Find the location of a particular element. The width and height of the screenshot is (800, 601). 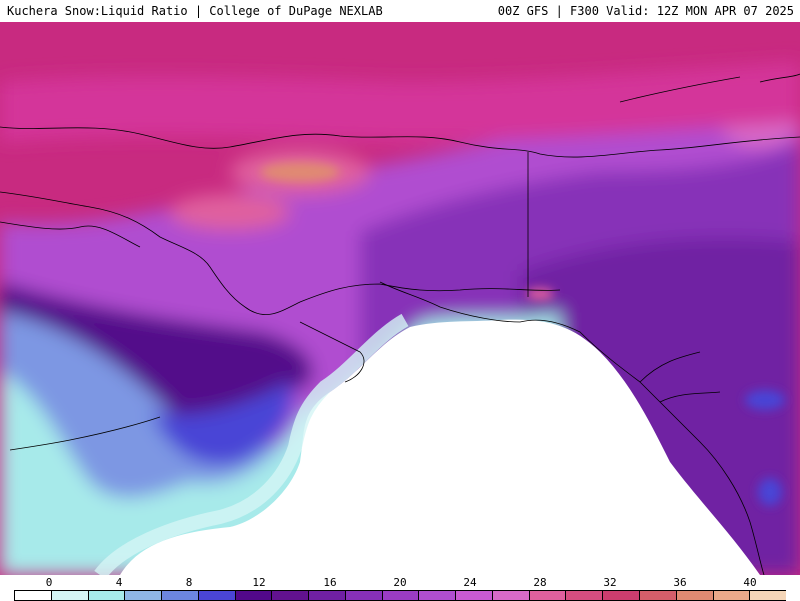

legend-tick-12: 12 is located at coordinates (259, 582).